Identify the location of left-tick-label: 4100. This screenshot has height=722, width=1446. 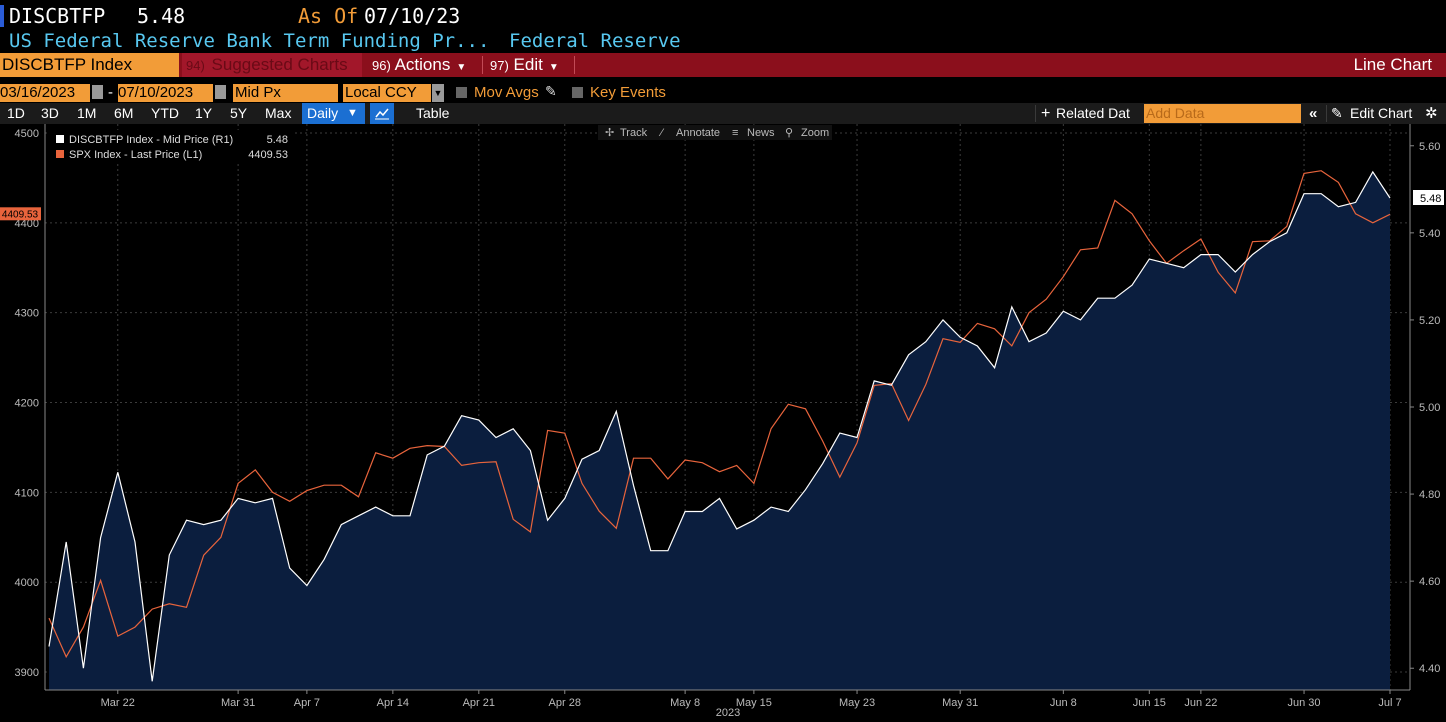
(27, 493).